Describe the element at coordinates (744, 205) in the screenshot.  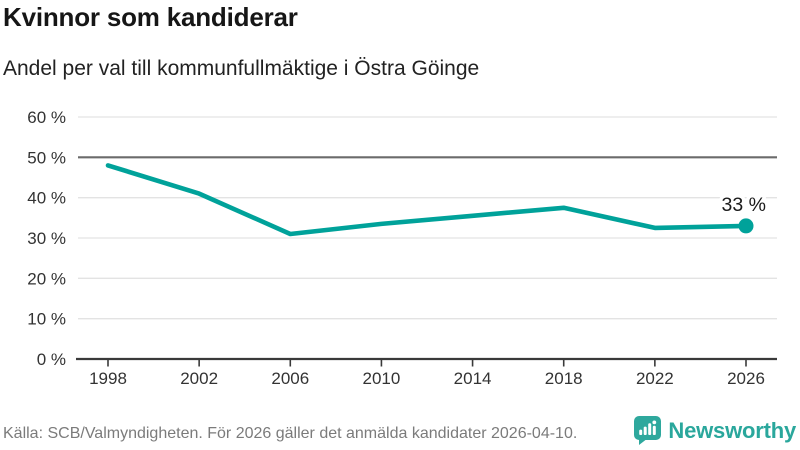
I see `end-point-label: 33 %` at that location.